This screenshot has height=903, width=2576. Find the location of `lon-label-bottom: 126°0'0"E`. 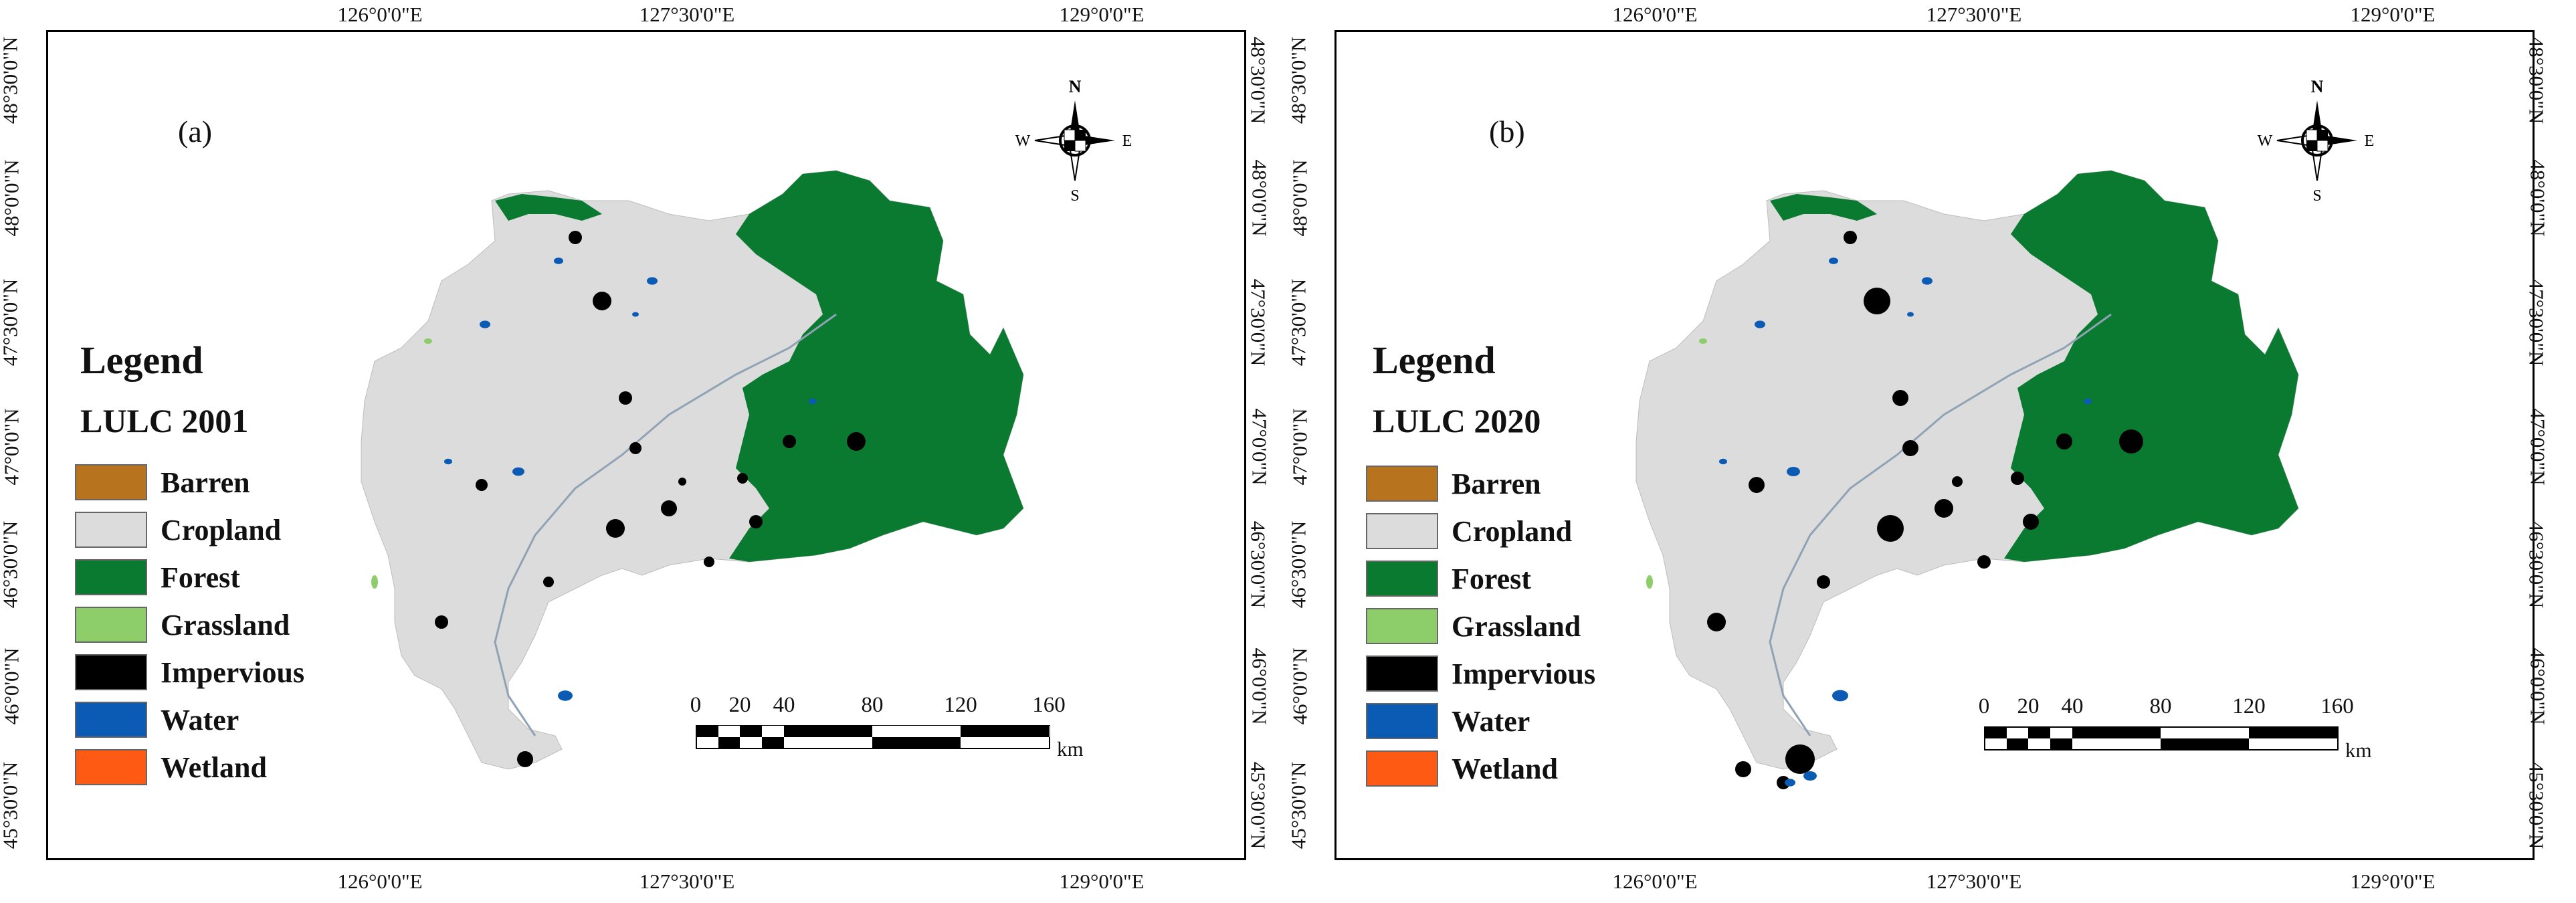

lon-label-bottom: 126°0'0"E is located at coordinates (380, 881).